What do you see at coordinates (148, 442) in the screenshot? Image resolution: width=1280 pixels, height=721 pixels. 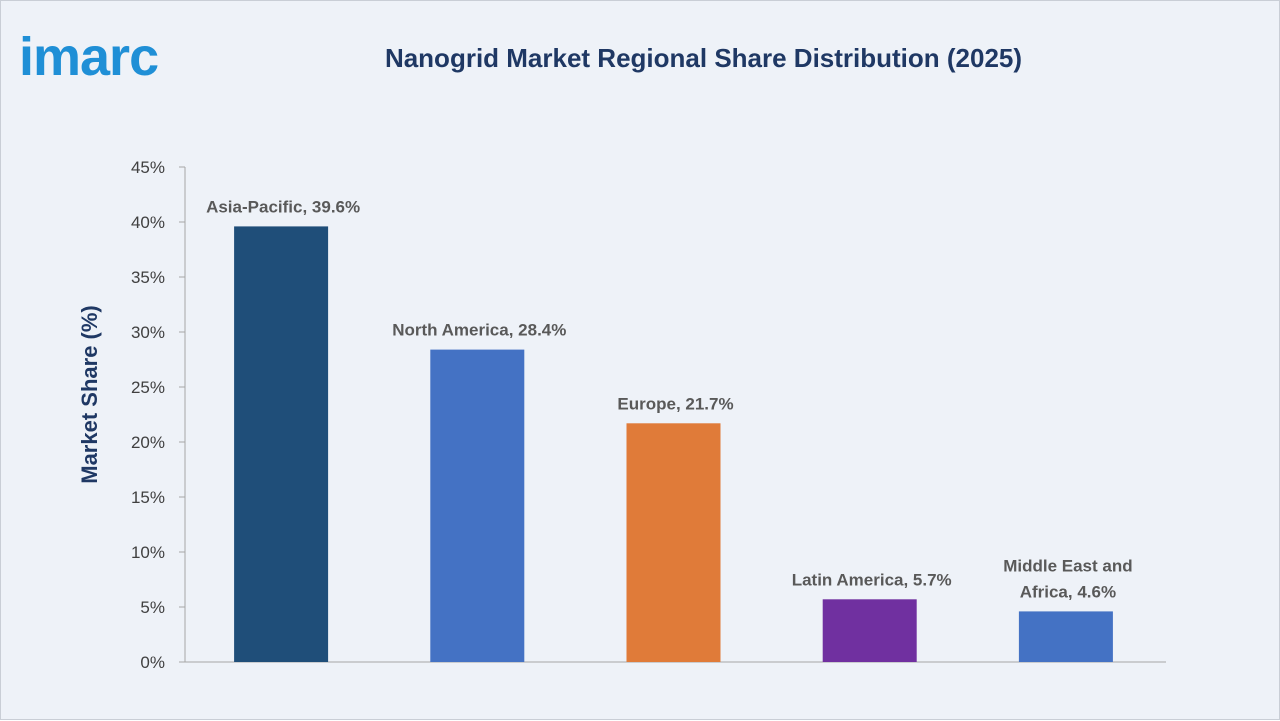 I see `y-tick-label: 20%` at bounding box center [148, 442].